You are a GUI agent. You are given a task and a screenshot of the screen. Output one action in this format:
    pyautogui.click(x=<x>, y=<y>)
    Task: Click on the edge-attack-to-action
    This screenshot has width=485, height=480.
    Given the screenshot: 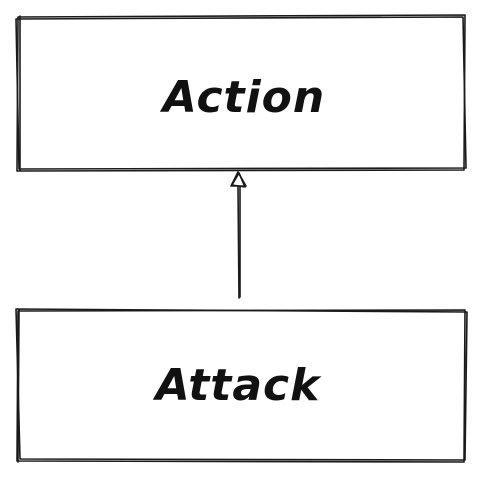 What is the action you would take?
    pyautogui.click(x=238, y=235)
    